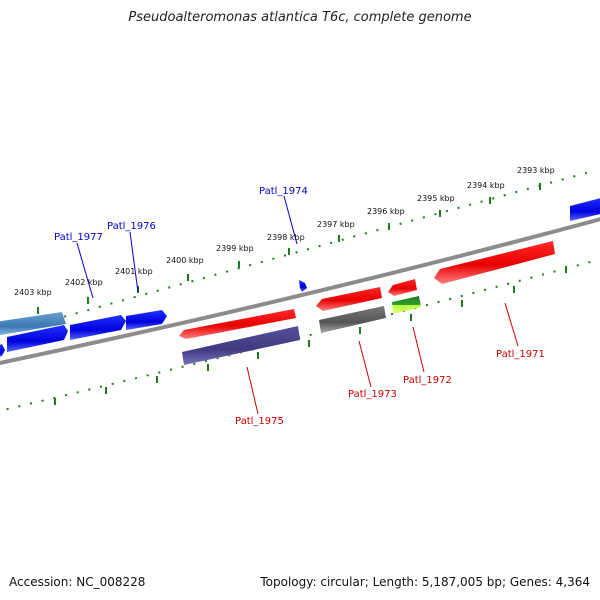 The height and width of the screenshot is (600, 600). What do you see at coordinates (185, 260) in the screenshot?
I see `scale-label: 2400 kbp` at bounding box center [185, 260].